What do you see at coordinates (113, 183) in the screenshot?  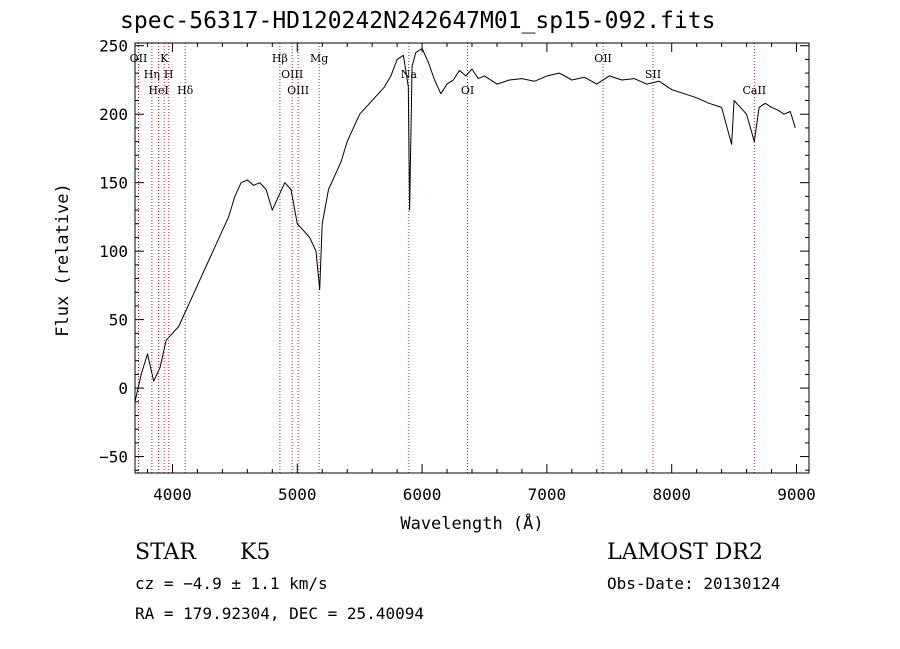 I see `y-tick-label: 150` at bounding box center [113, 183].